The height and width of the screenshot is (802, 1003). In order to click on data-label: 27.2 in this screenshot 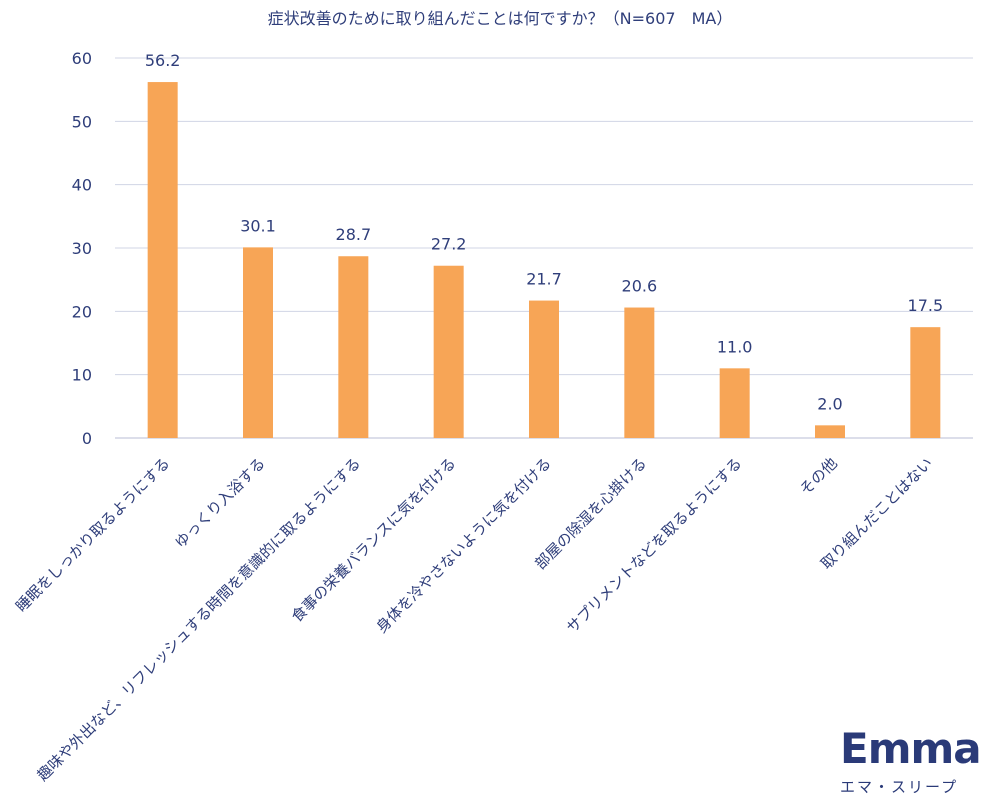, I will do `click(449, 244)`.